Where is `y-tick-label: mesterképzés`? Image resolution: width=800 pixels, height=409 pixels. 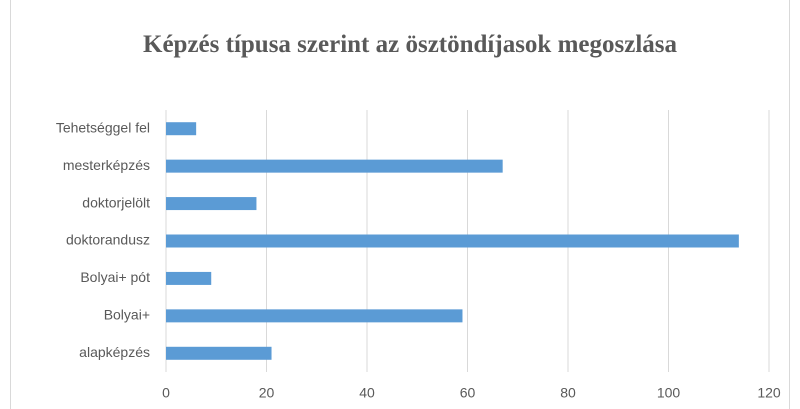 y-tick-label: mesterképzés is located at coordinates (106, 165).